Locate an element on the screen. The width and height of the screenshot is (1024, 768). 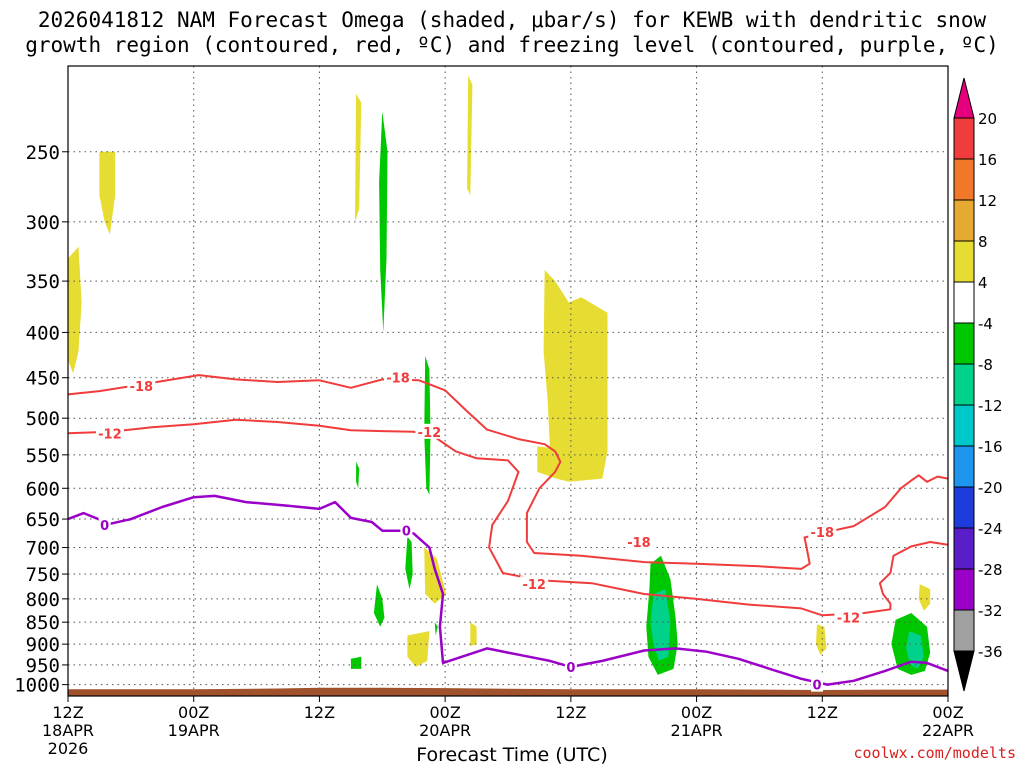
y-tick-label: 400 is located at coordinates (43, 333).